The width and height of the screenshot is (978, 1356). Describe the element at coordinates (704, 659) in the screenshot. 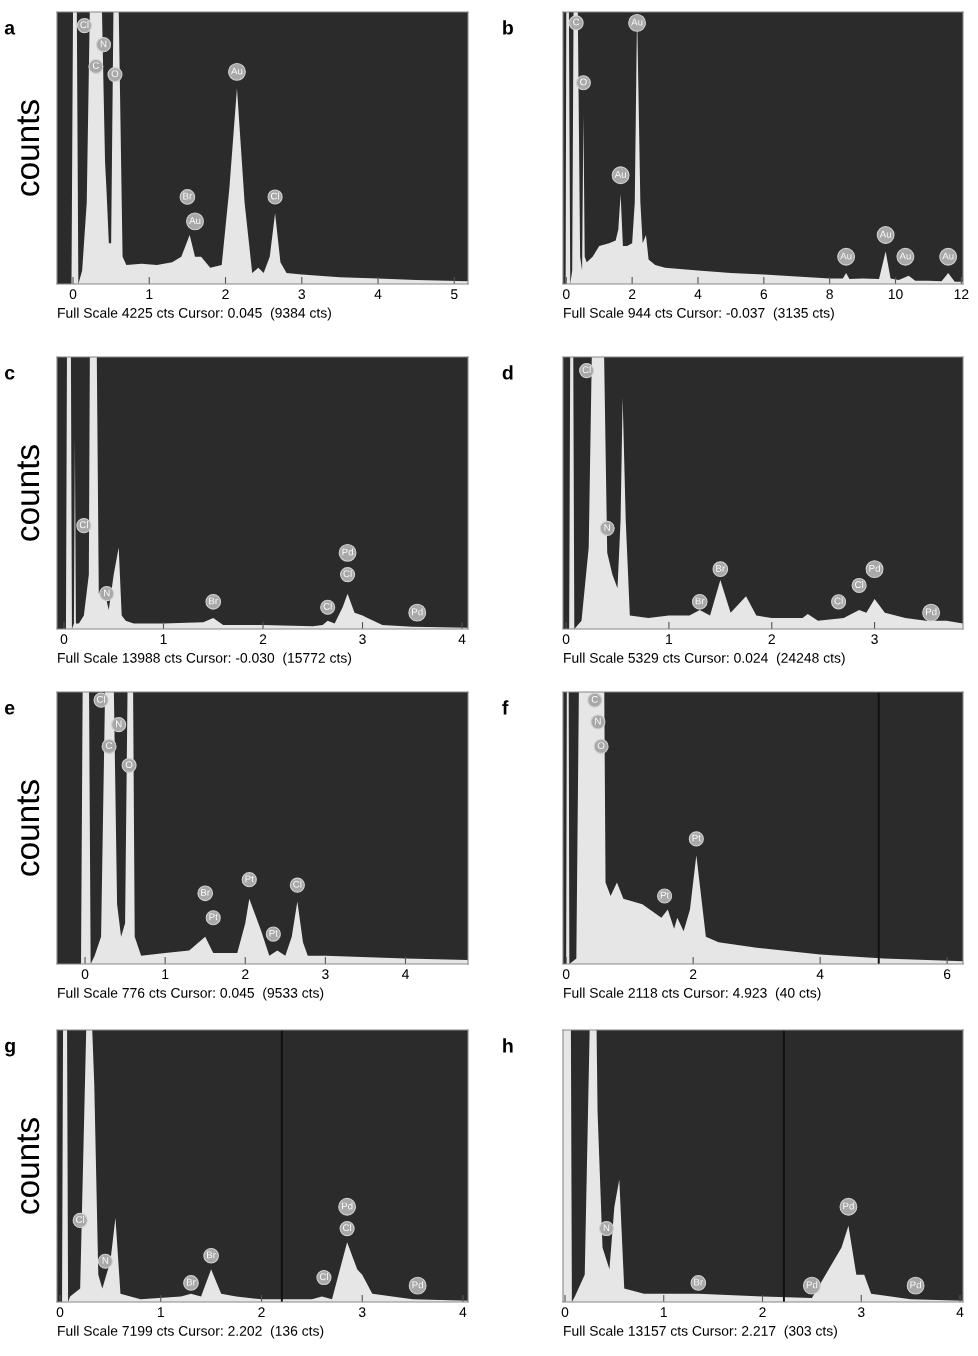

I see `text: Full Scale 5329 cts Cursor: 0.024 (24248 cts)` at that location.